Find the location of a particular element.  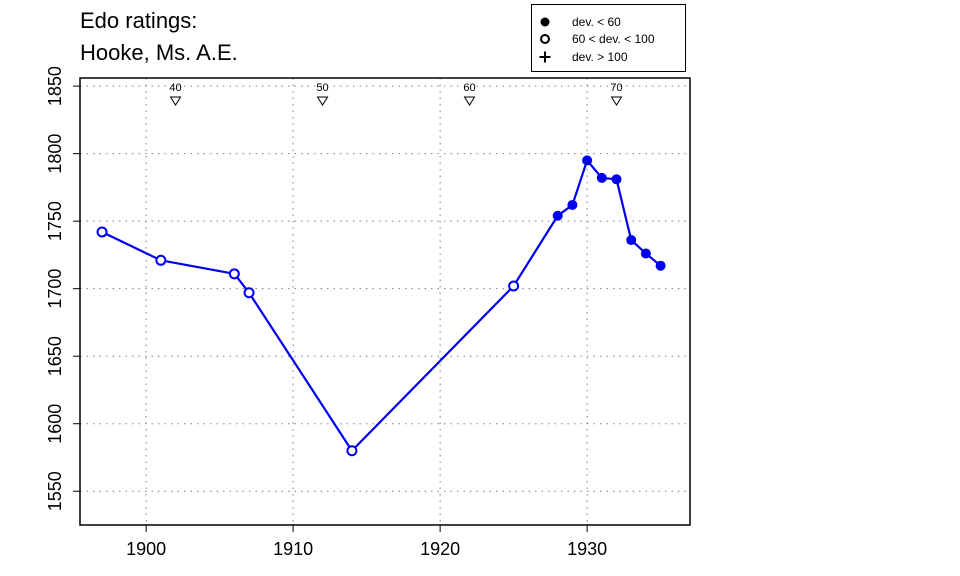

chart-title-line-2: Hooke, Ms. A.E. is located at coordinates (159, 52).